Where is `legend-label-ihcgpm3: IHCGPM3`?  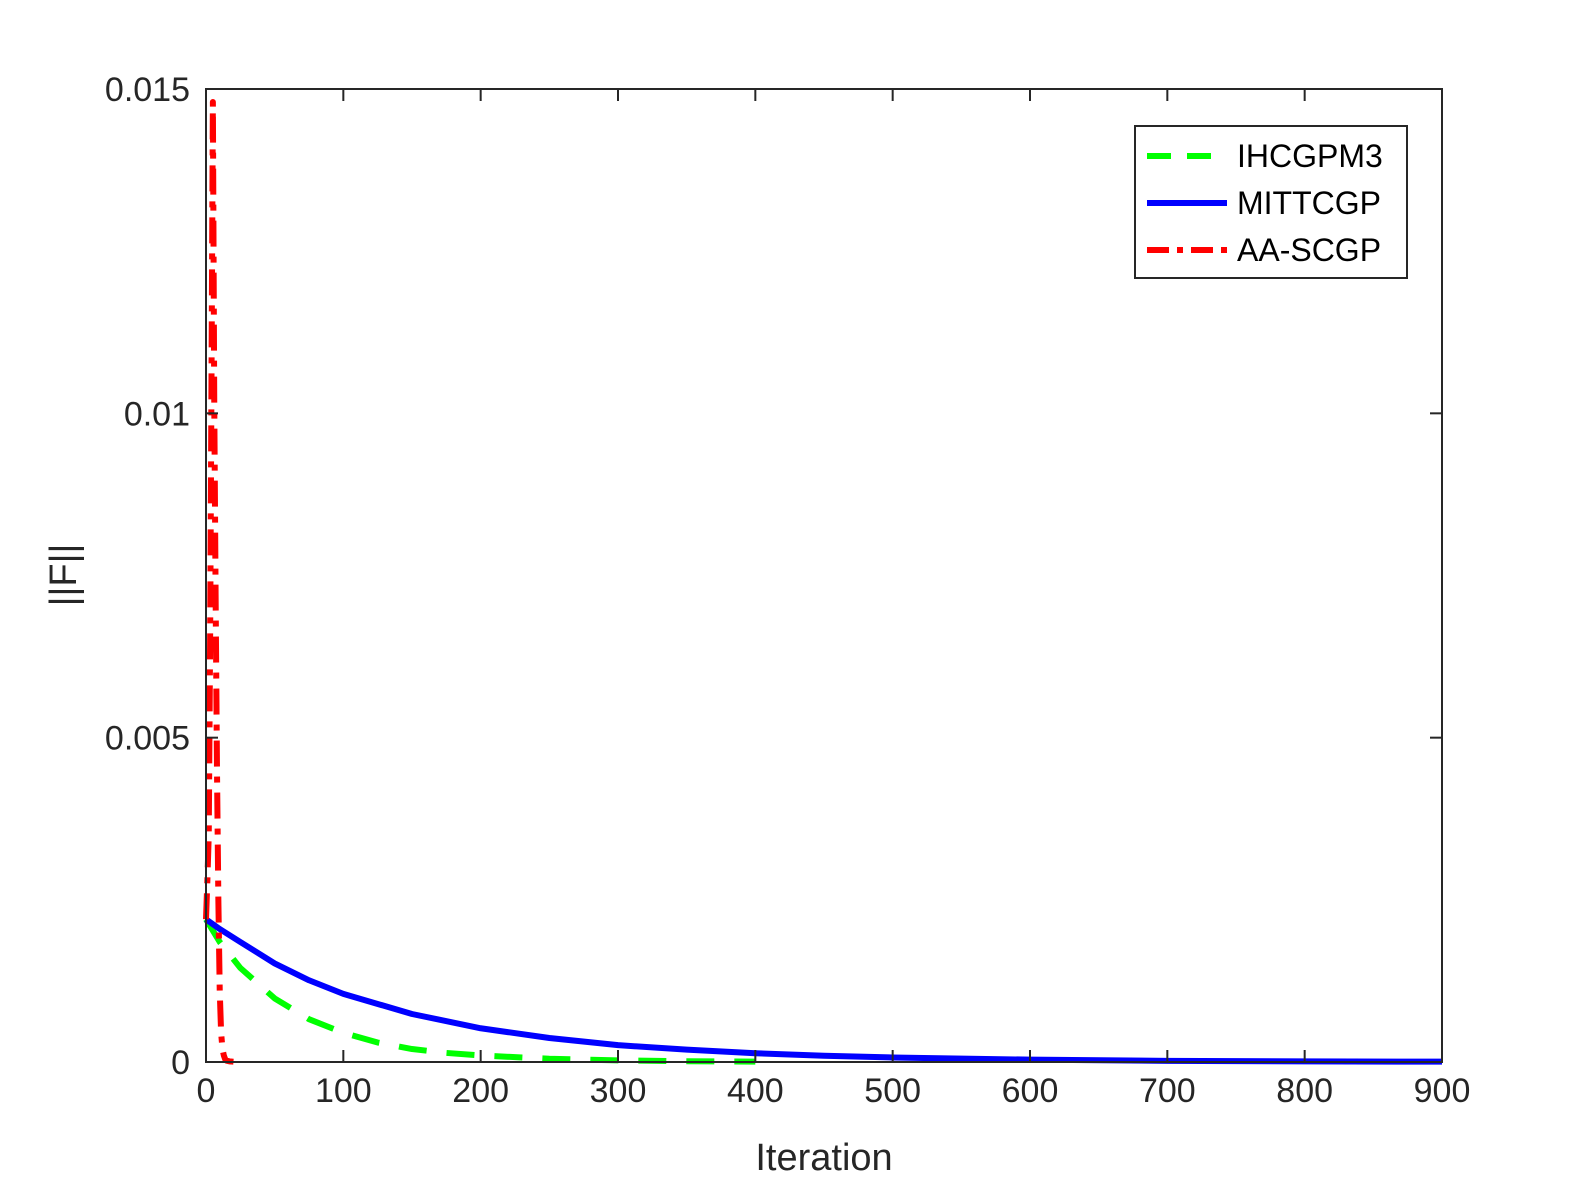
legend-label-ihcgpm3: IHCGPM3 is located at coordinates (1310, 156).